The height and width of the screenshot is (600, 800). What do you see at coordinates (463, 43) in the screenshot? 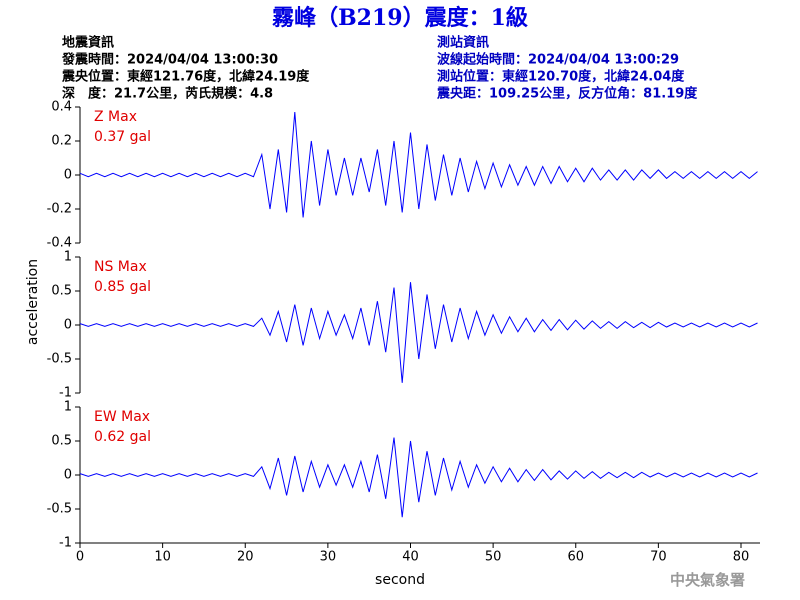
I see `info-right: 測站資訊` at bounding box center [463, 43].